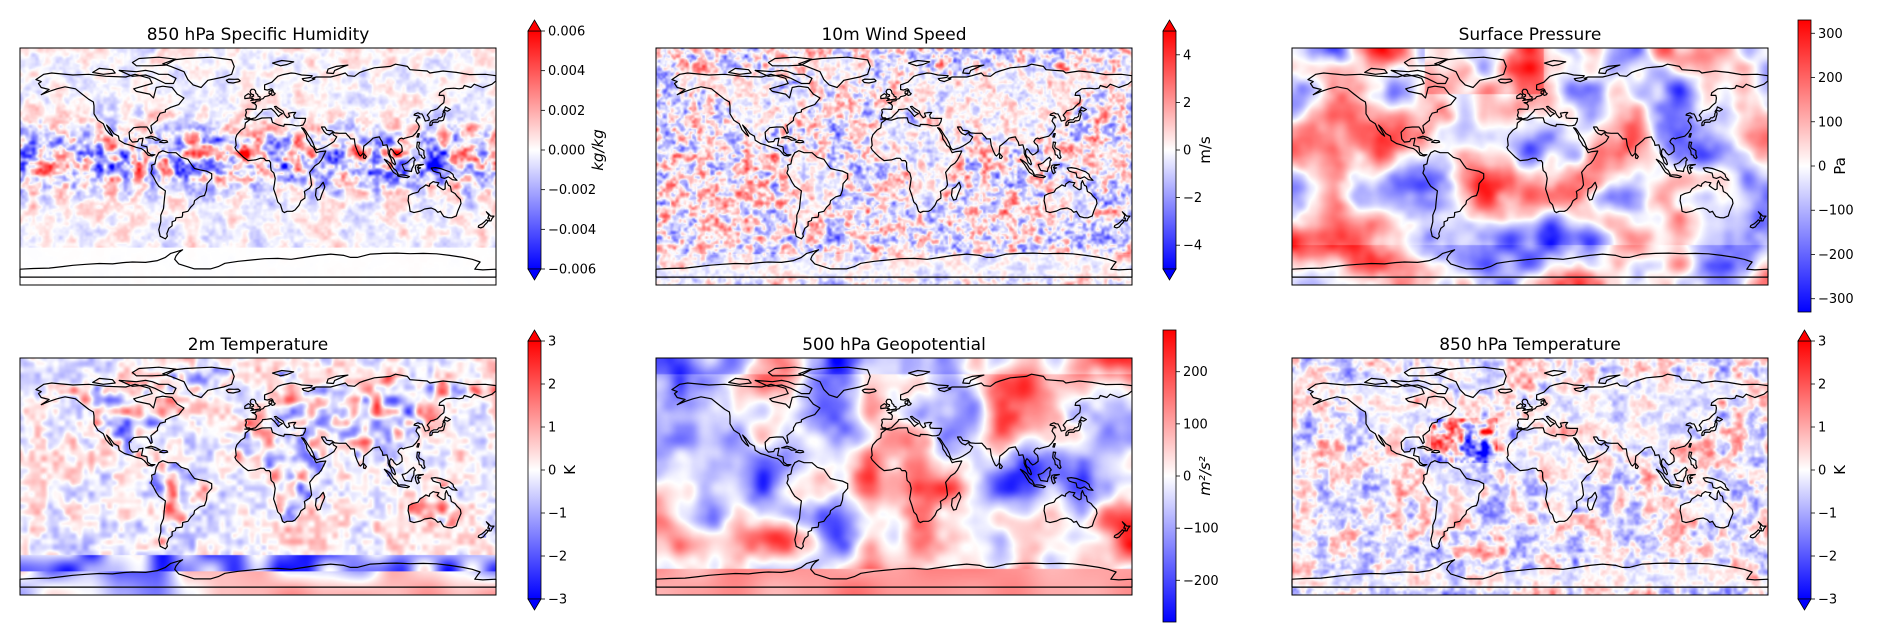 Image resolution: width=1892 pixels, height=643 pixels. I want to click on colorbar-tick-label: −0.004, so click(572, 230).